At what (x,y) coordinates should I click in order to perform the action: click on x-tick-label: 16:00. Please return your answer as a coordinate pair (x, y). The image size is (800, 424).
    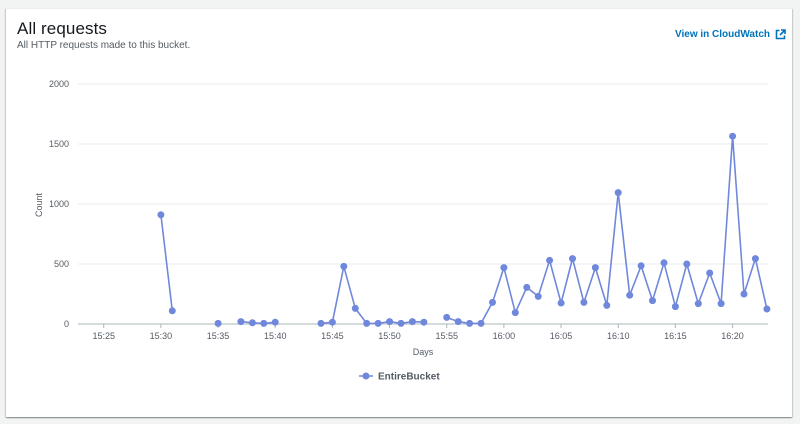
    Looking at the image, I should click on (504, 336).